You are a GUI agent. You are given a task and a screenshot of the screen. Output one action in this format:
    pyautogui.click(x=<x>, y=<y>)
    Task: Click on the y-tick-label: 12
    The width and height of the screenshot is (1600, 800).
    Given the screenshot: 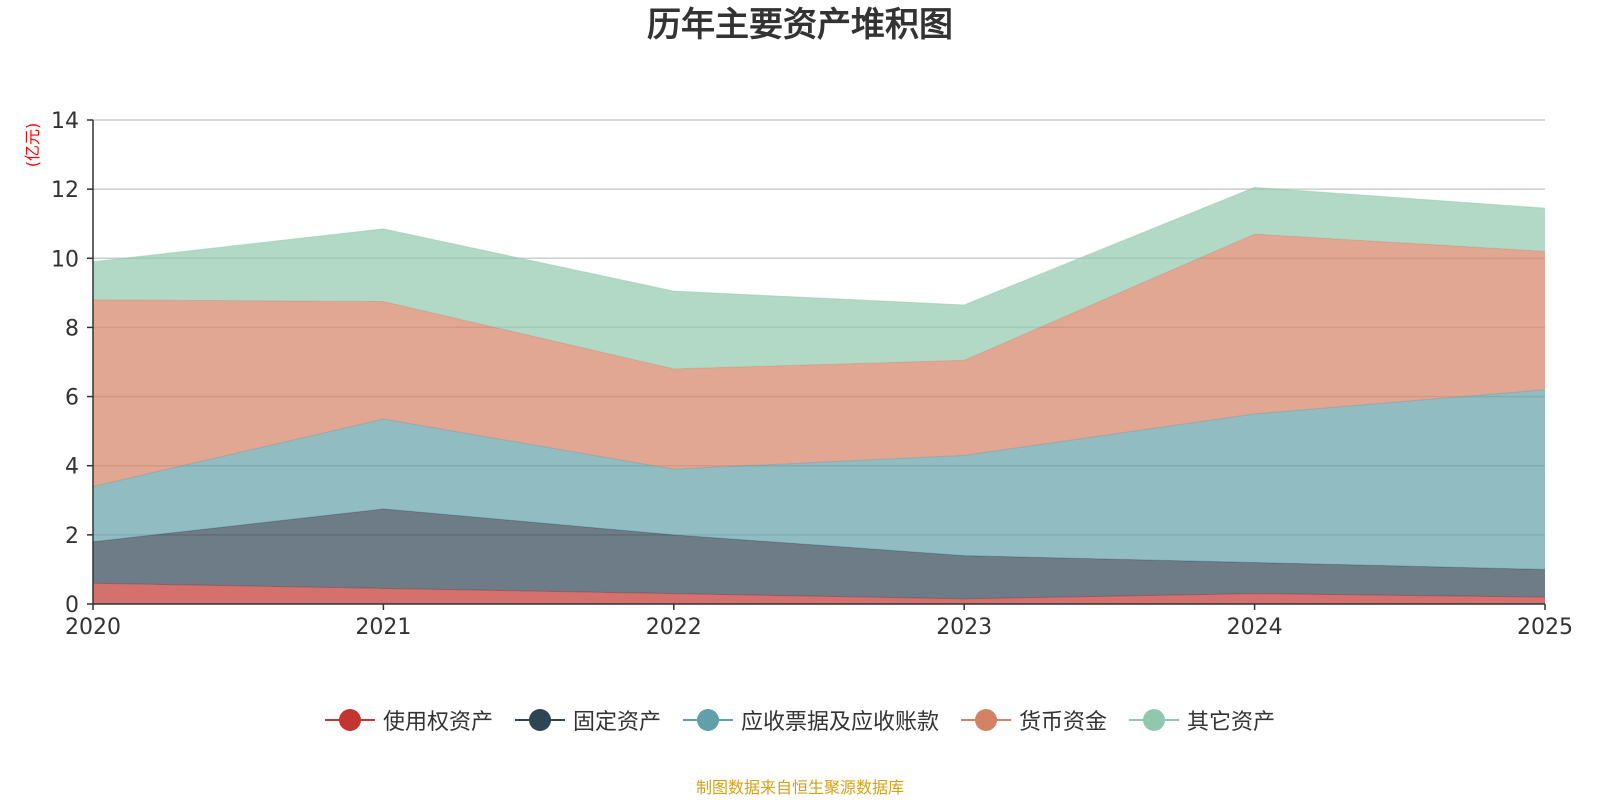 What is the action you would take?
    pyautogui.click(x=65, y=190)
    